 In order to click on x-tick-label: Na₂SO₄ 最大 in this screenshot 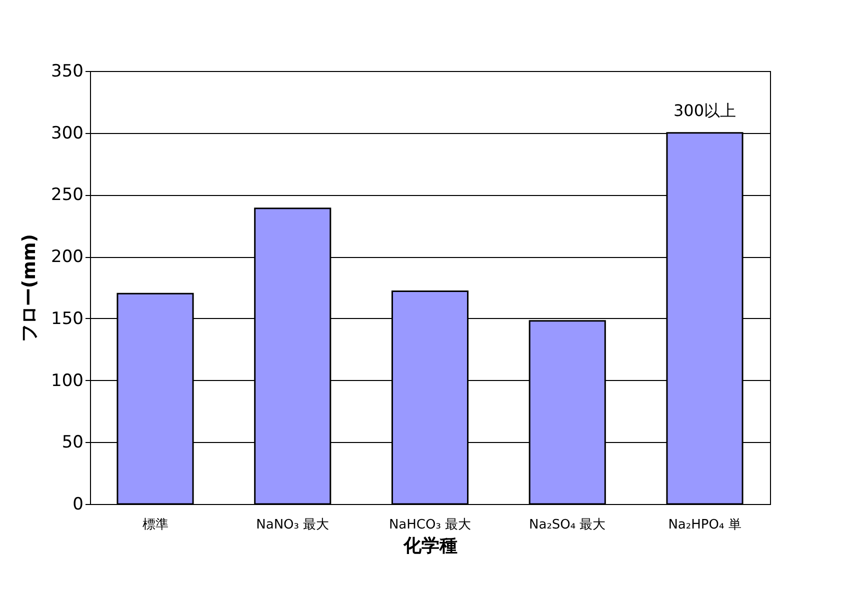, I will do `click(567, 525)`.